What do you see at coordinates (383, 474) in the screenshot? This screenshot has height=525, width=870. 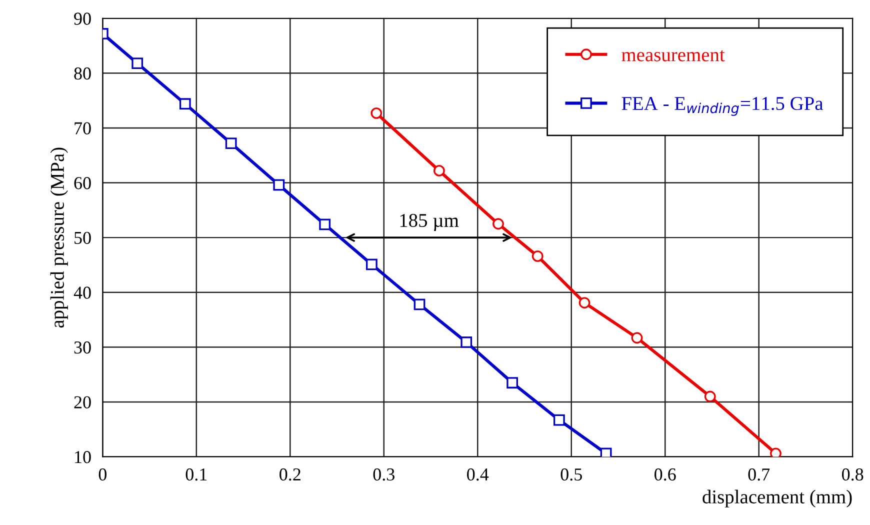 I see `x-tick-label: 0.3` at bounding box center [383, 474].